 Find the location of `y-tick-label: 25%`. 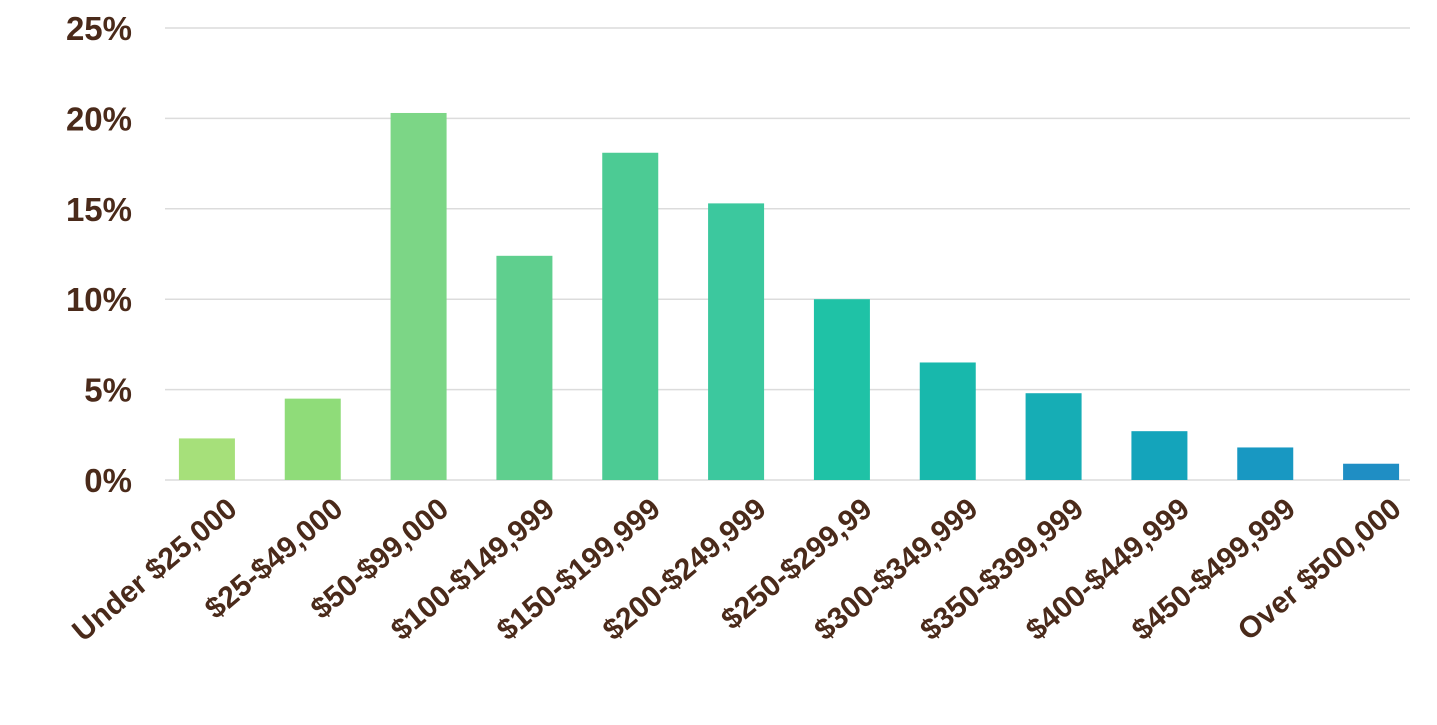

y-tick-label: 25% is located at coordinates (99, 28).